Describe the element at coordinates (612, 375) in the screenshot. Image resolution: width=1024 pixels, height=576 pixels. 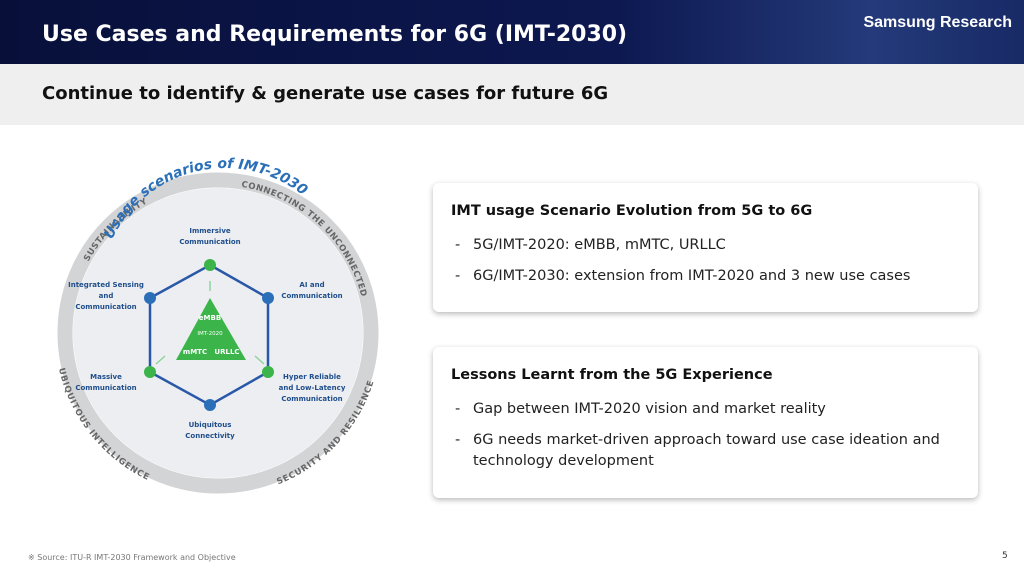
I see `box-title: Lessons Learnt from the 5G Experience` at that location.